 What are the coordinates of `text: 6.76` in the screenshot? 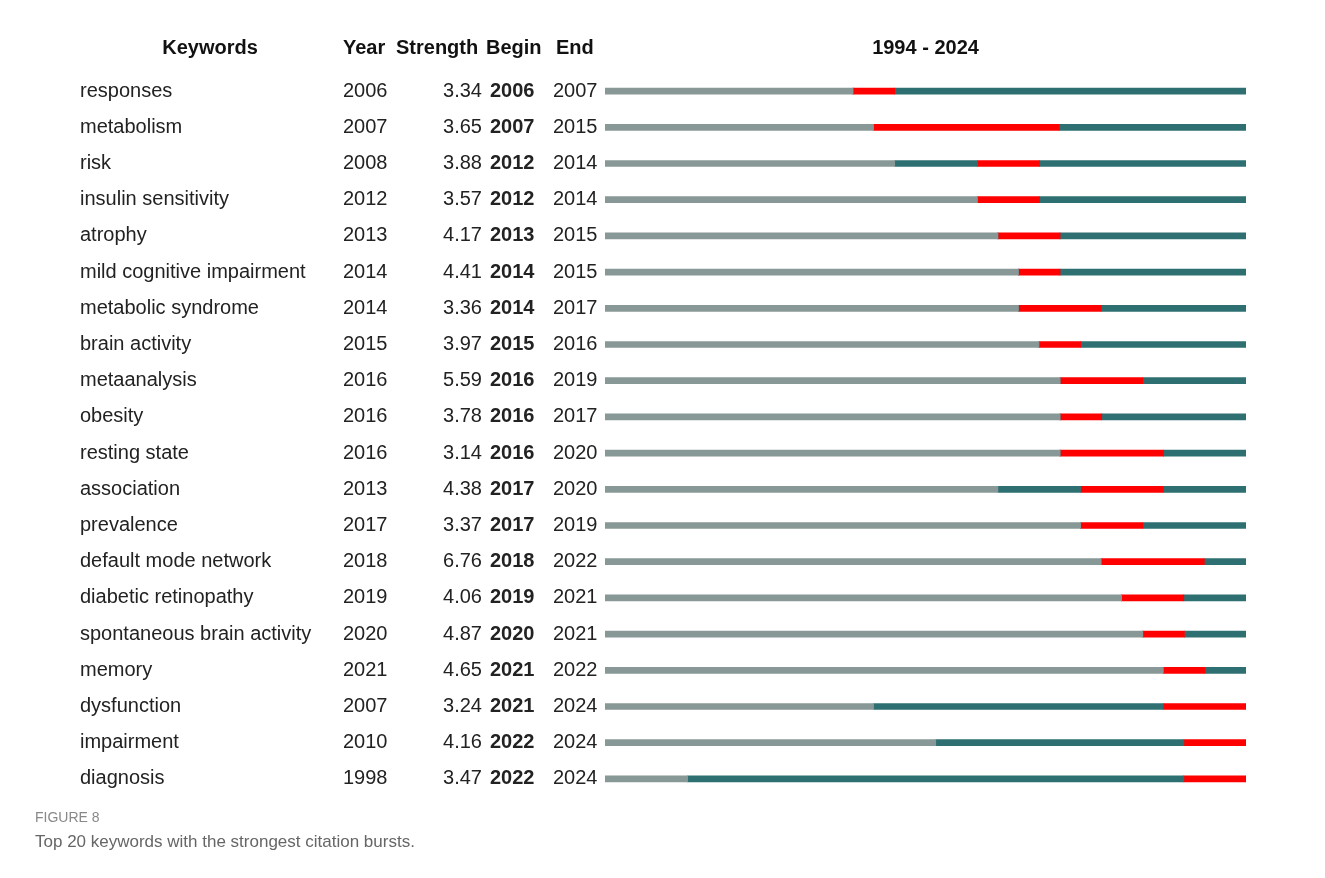 It's located at (462, 560).